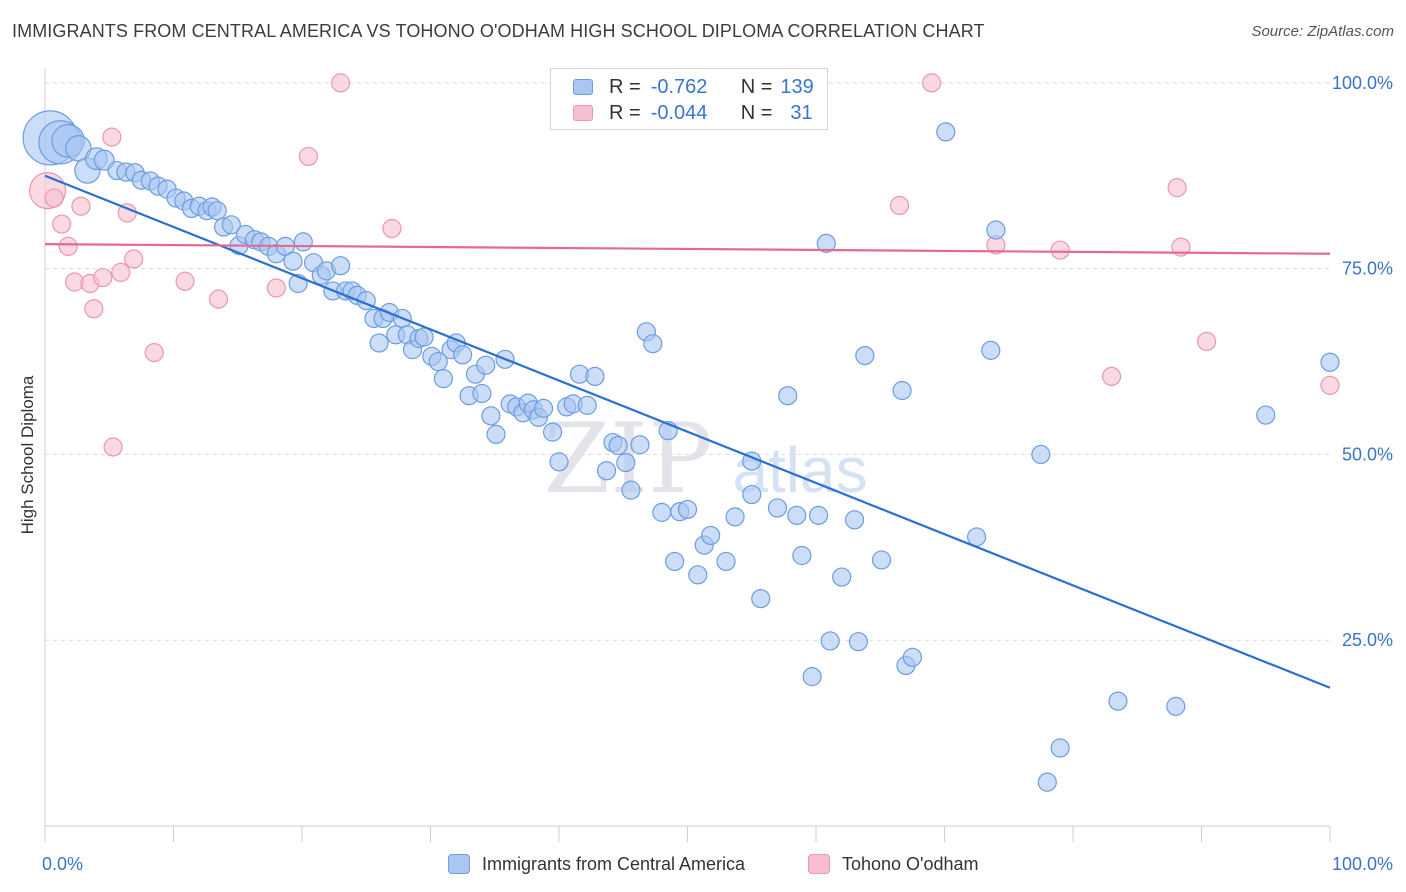 This screenshot has height=892, width=1406. Describe the element at coordinates (705, 459) in the screenshot. I see `watermark: ZIP atlas` at that location.